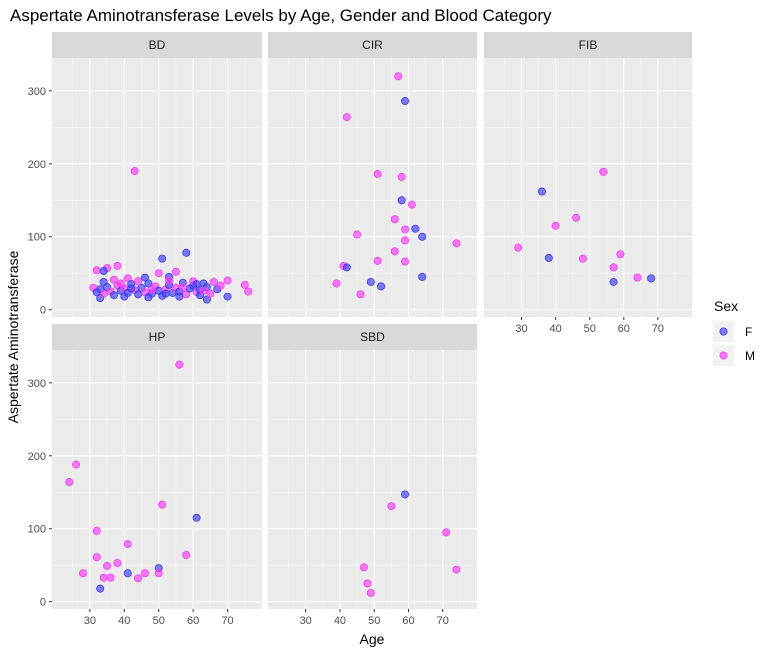 The image size is (769, 655). What do you see at coordinates (372, 479) in the screenshot?
I see `panel-sbd` at bounding box center [372, 479].